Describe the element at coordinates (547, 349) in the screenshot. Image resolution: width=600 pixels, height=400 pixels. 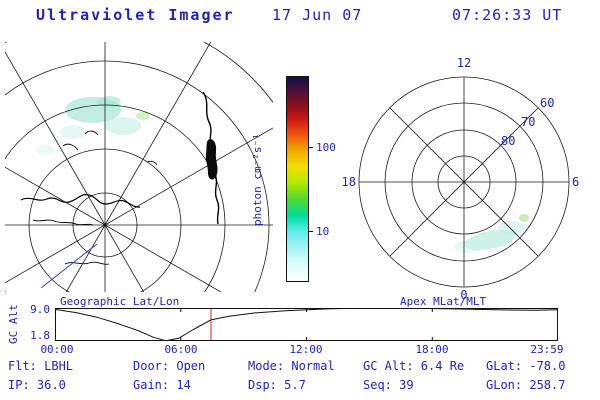
I see `xtick-2359: 23:59` at that location.